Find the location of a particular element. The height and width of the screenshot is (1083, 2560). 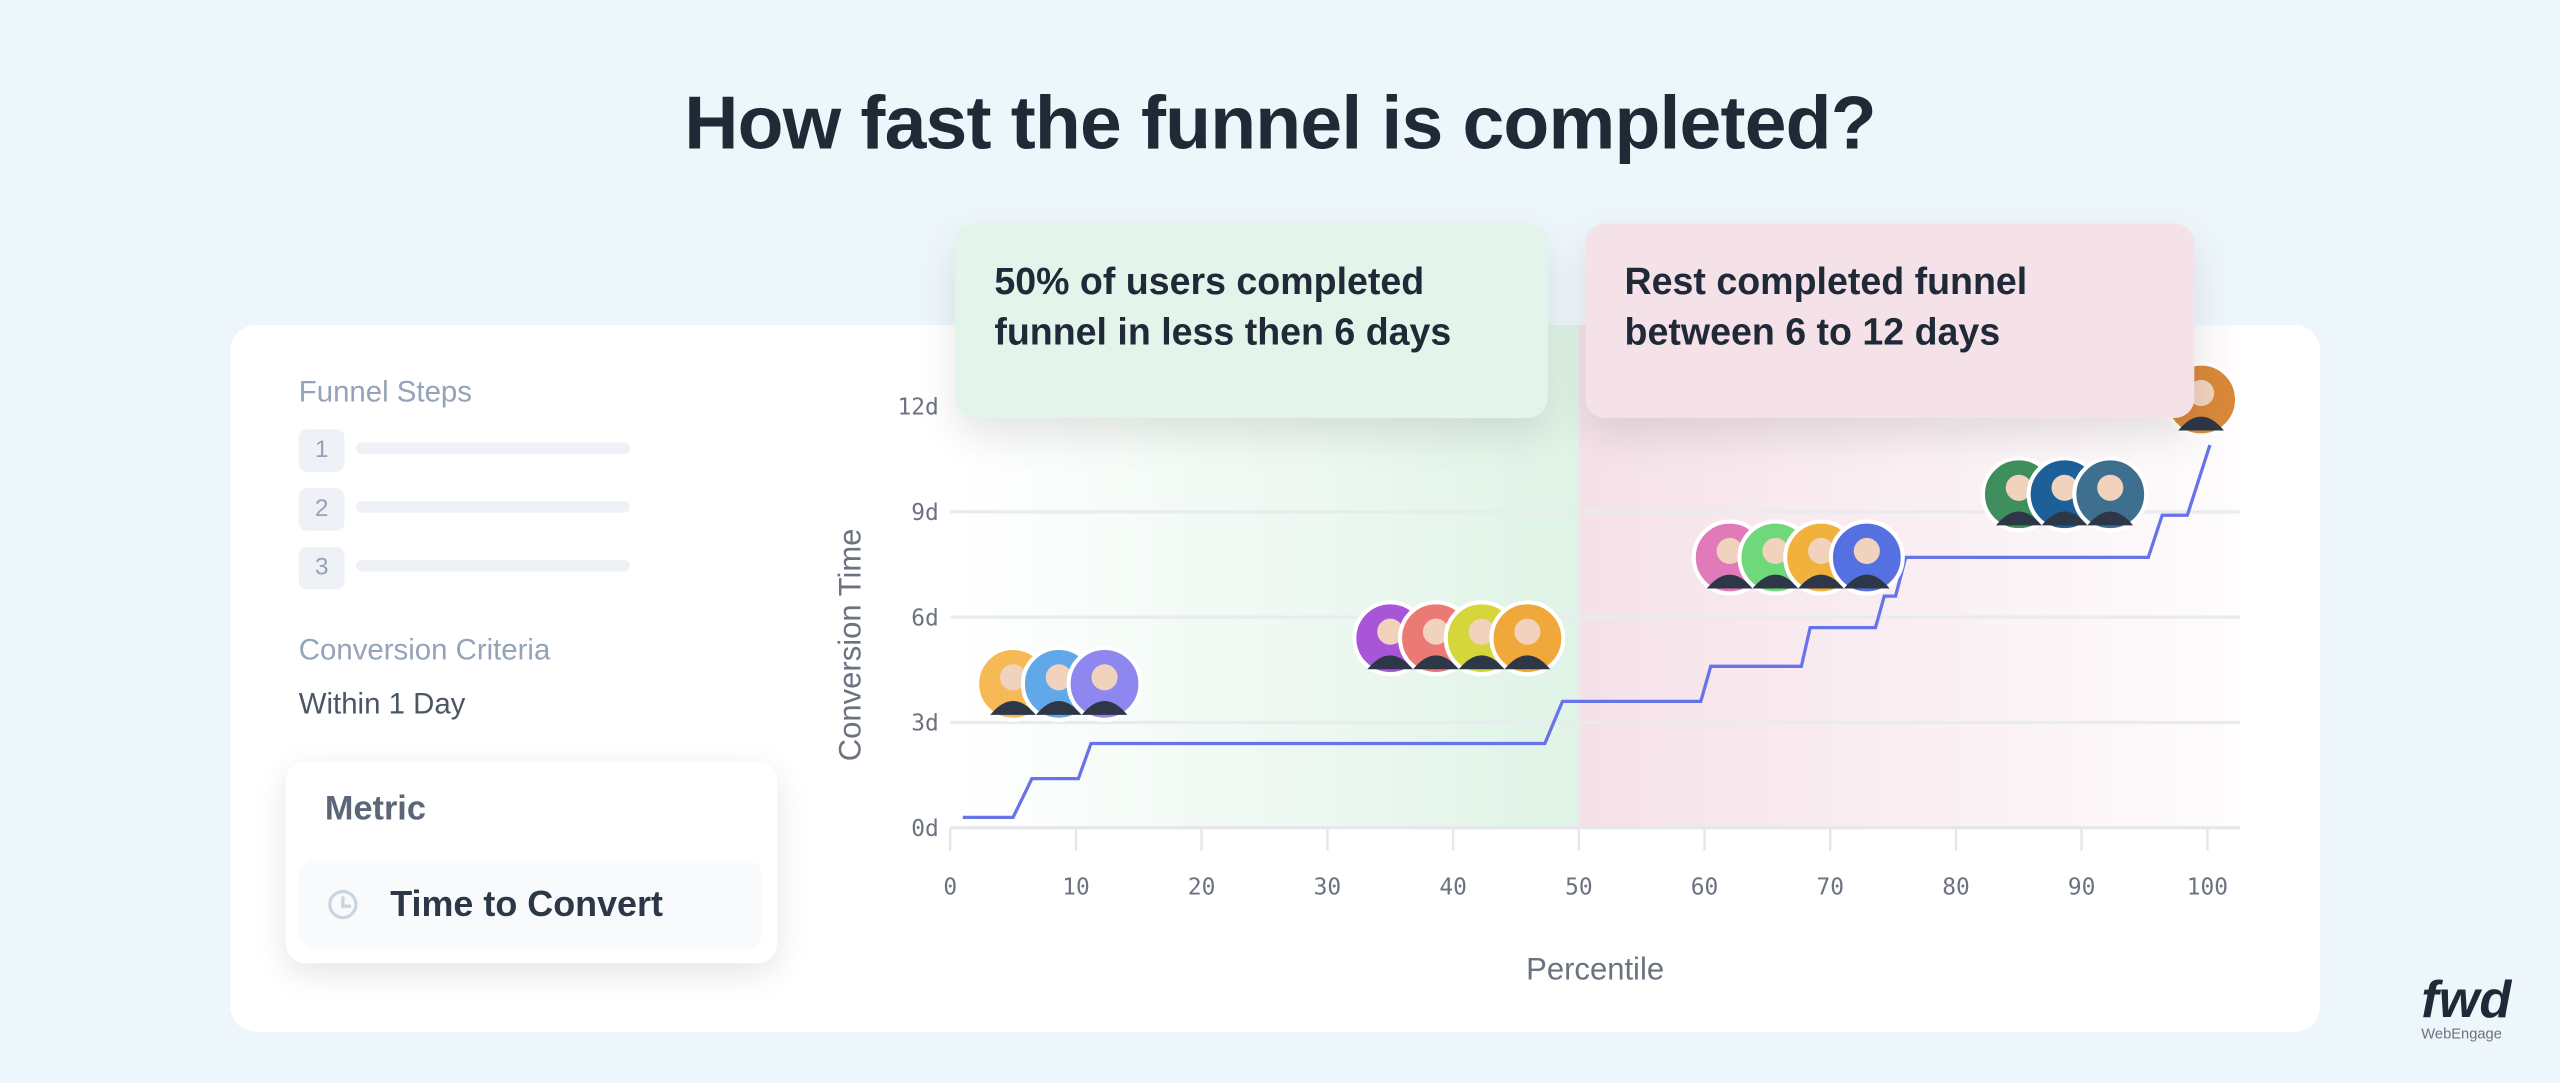

conversion-criteria-value: Within 1 Day is located at coordinates (382, 704).